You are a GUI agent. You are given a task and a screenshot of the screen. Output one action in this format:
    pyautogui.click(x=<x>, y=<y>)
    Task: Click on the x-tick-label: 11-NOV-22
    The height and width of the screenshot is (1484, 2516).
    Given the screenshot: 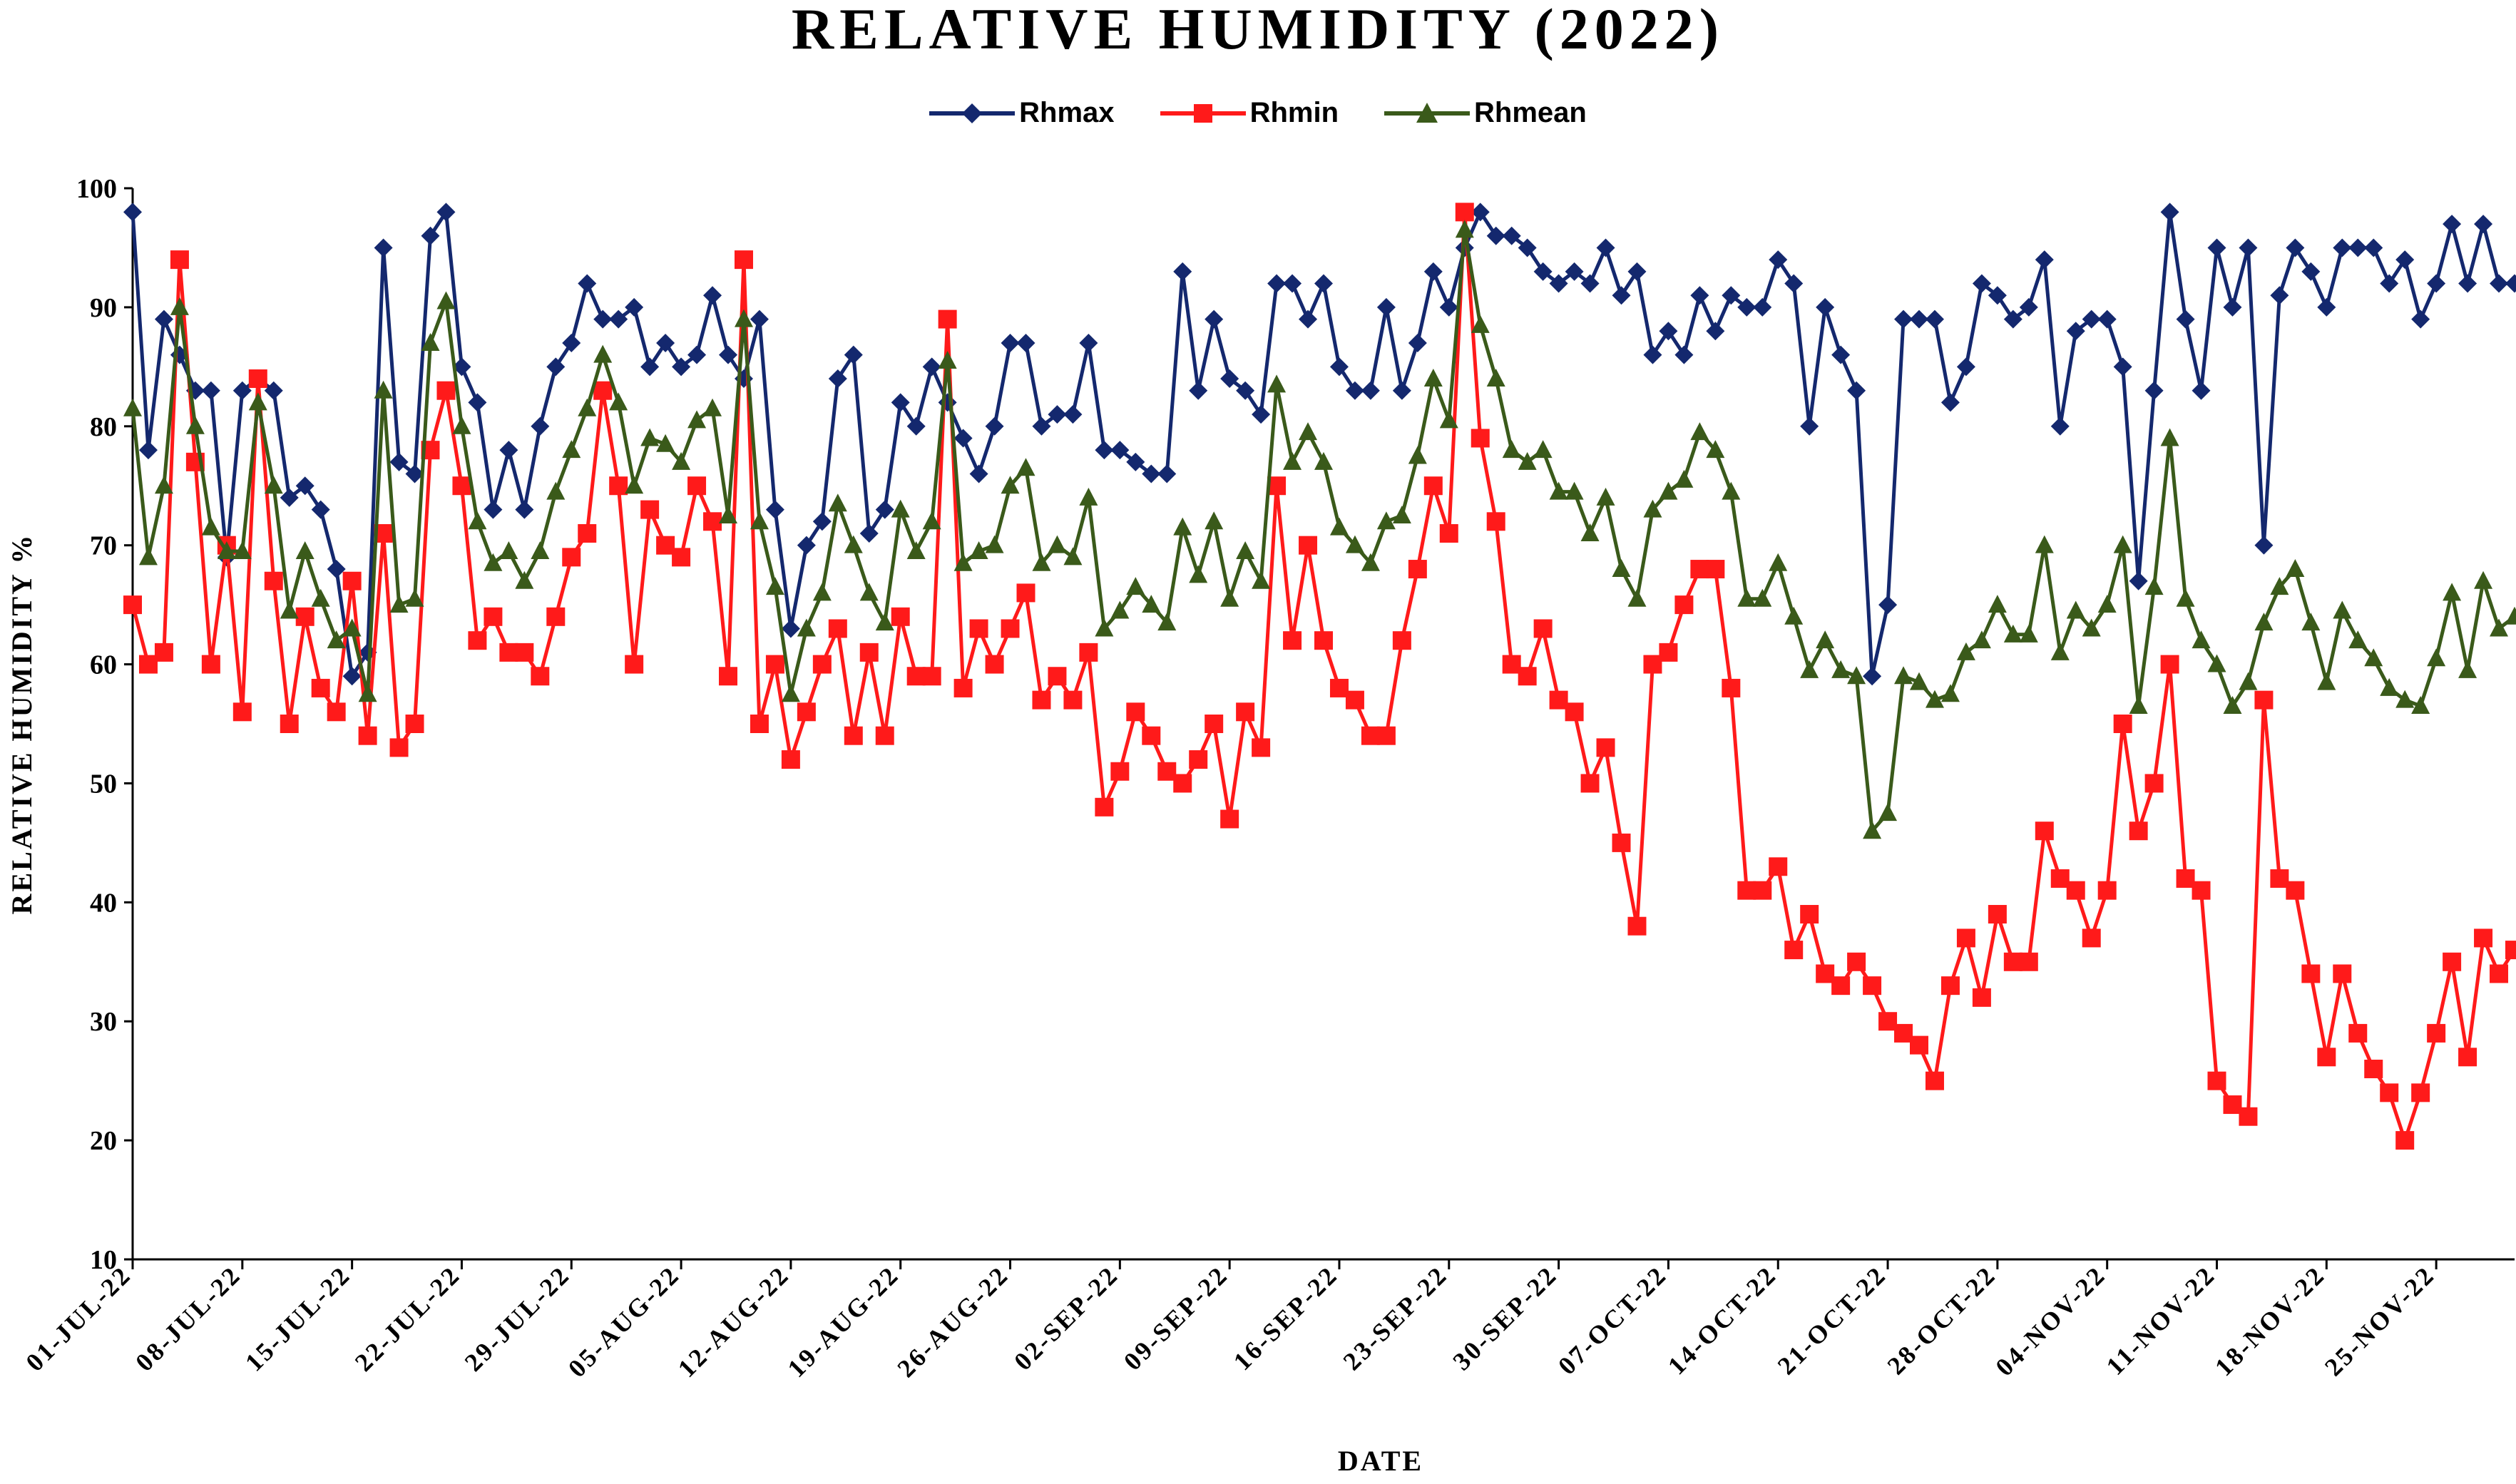 What is the action you would take?
    pyautogui.click(x=2161, y=1321)
    